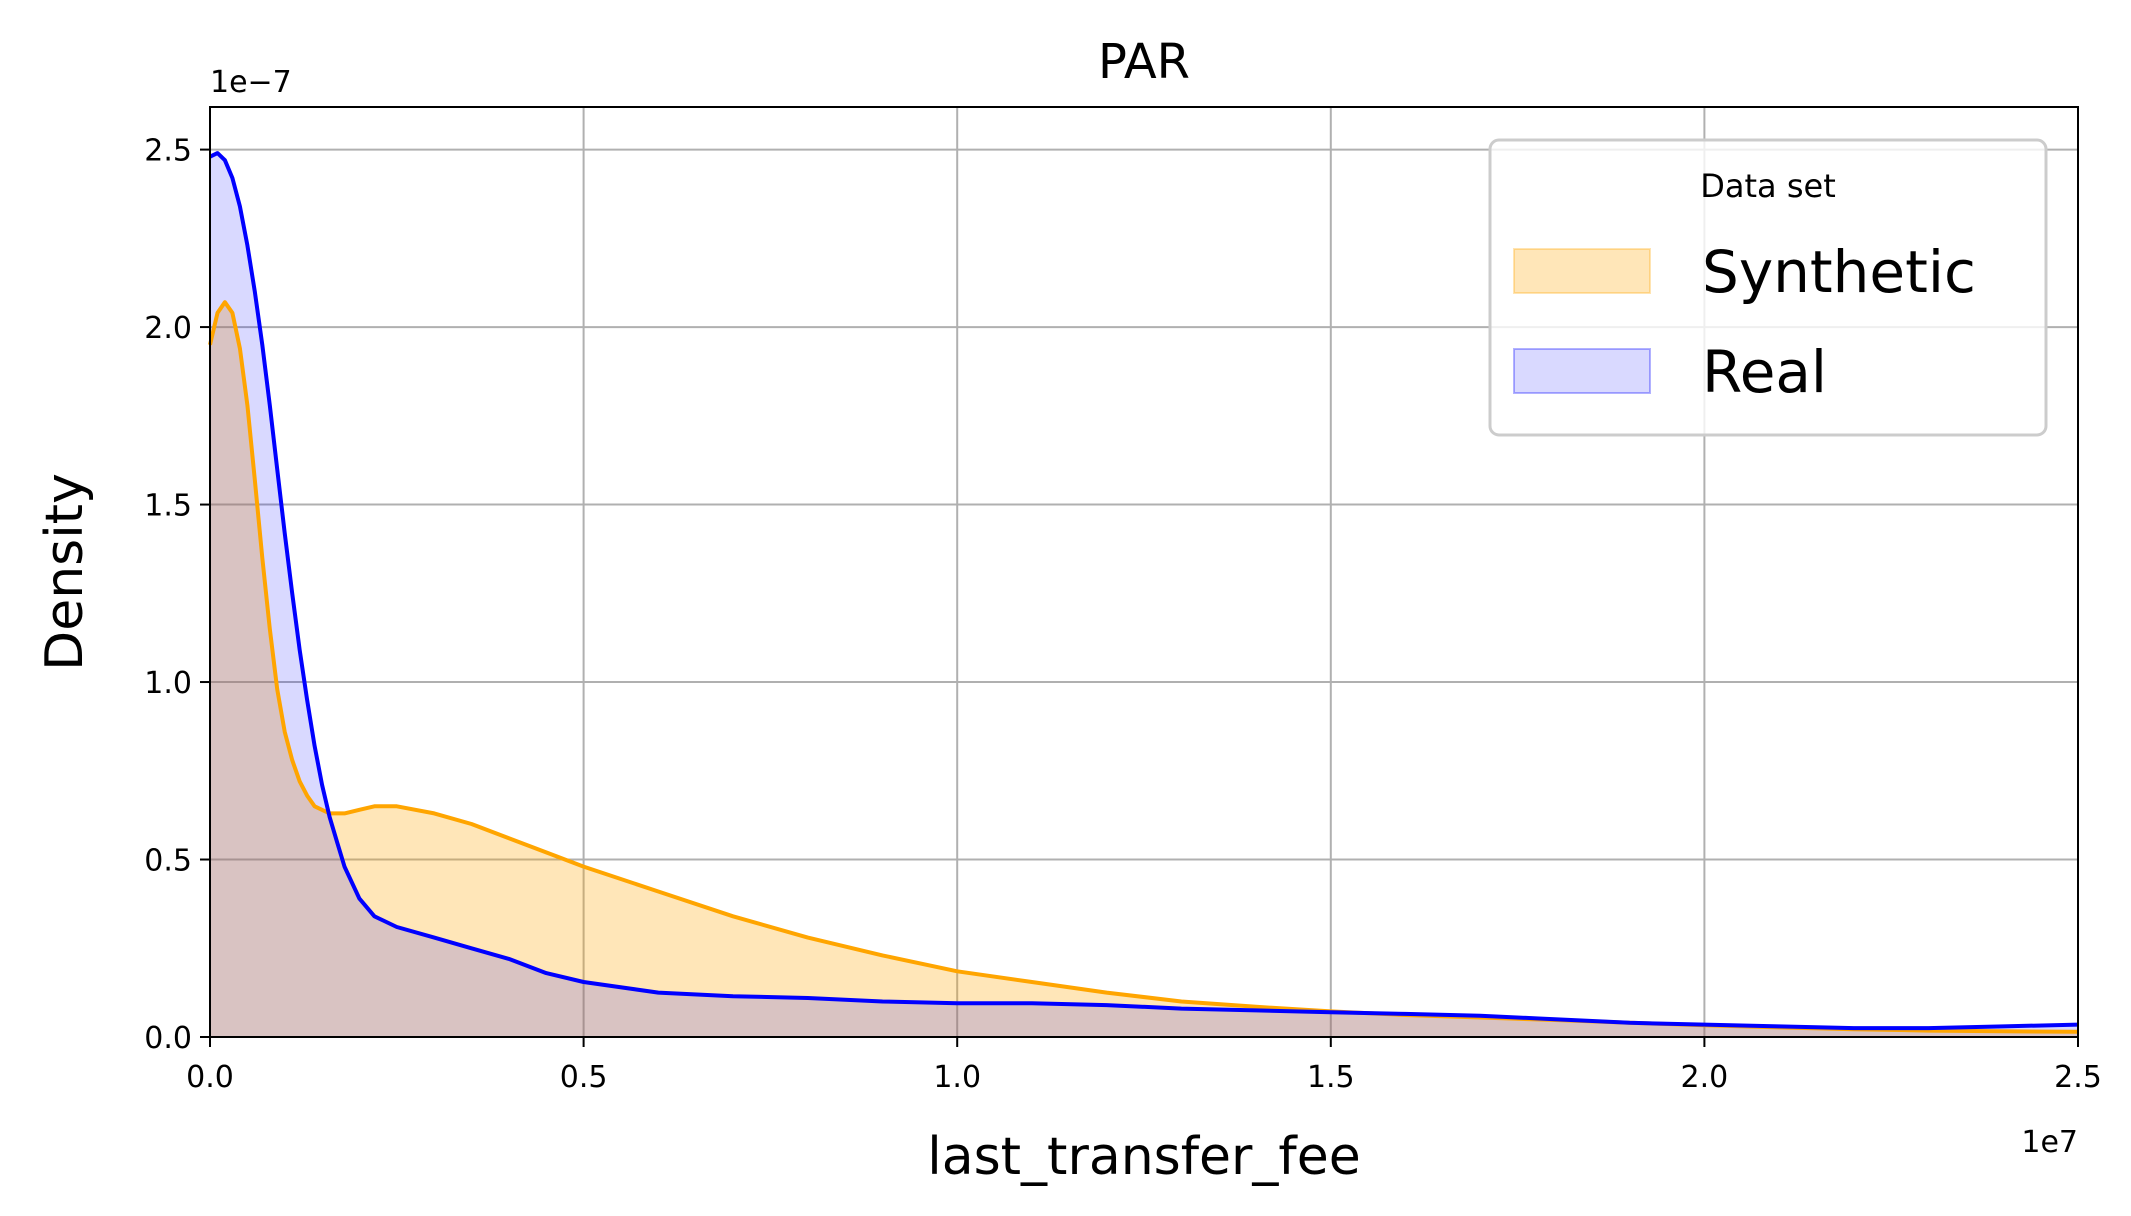 The width and height of the screenshot is (2131, 1216). I want to click on x-tick-label: 0.0, so click(210, 1077).